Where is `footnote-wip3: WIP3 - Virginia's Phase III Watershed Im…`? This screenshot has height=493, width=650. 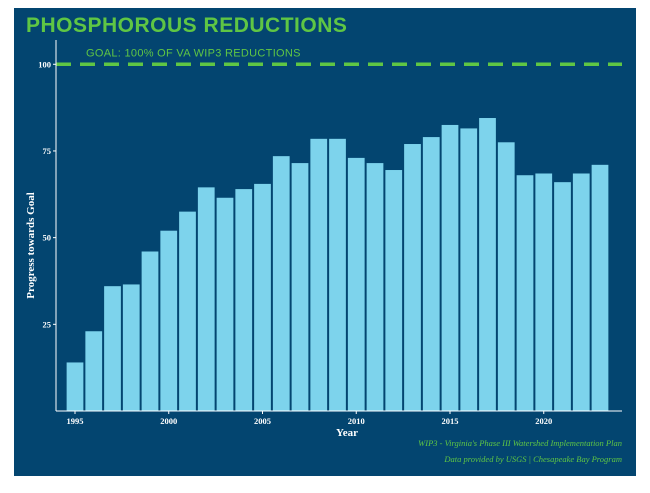
footnote-wip3: WIP3 - Virginia's Phase III Watershed Im… is located at coordinates (520, 443).